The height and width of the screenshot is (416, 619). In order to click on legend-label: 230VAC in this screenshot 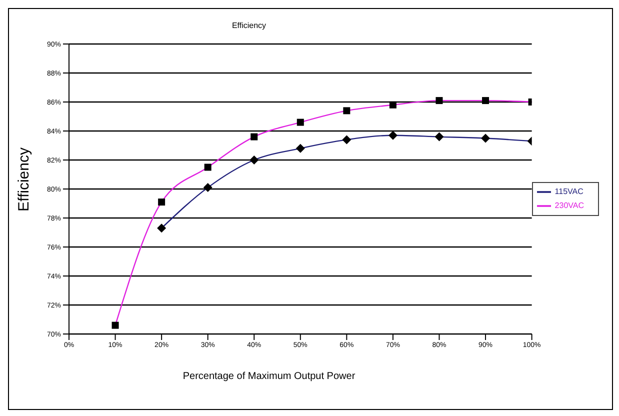, I will do `click(569, 205)`.